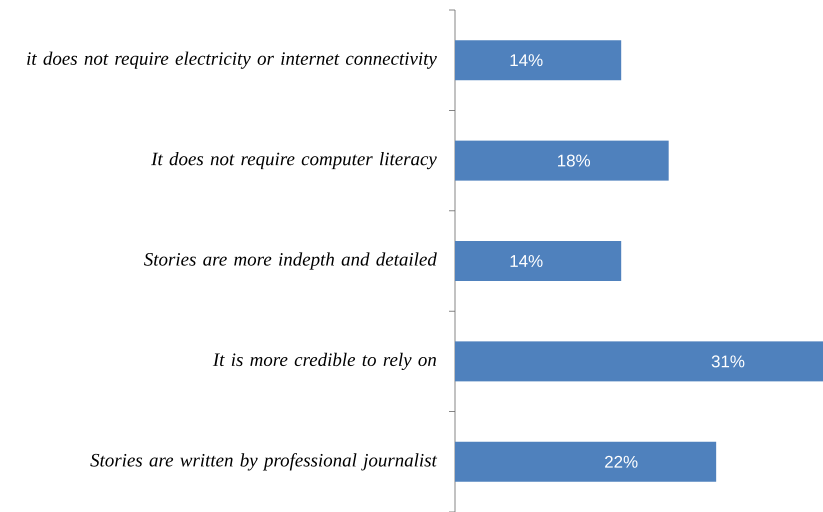 The width and height of the screenshot is (823, 512). Describe the element at coordinates (264, 462) in the screenshot. I see `y-tick-label: Stories are written by professional journalist` at that location.